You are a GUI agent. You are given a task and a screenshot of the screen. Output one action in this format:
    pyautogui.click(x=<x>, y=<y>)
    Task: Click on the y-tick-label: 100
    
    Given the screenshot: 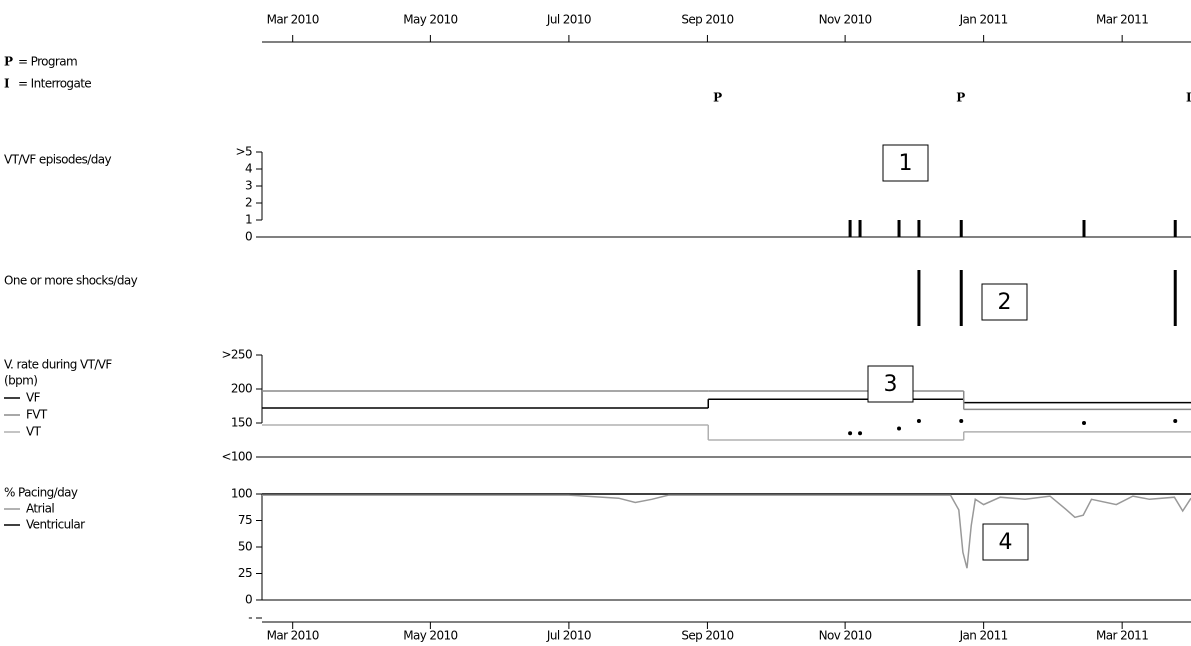 What is the action you would take?
    pyautogui.click(x=241, y=494)
    